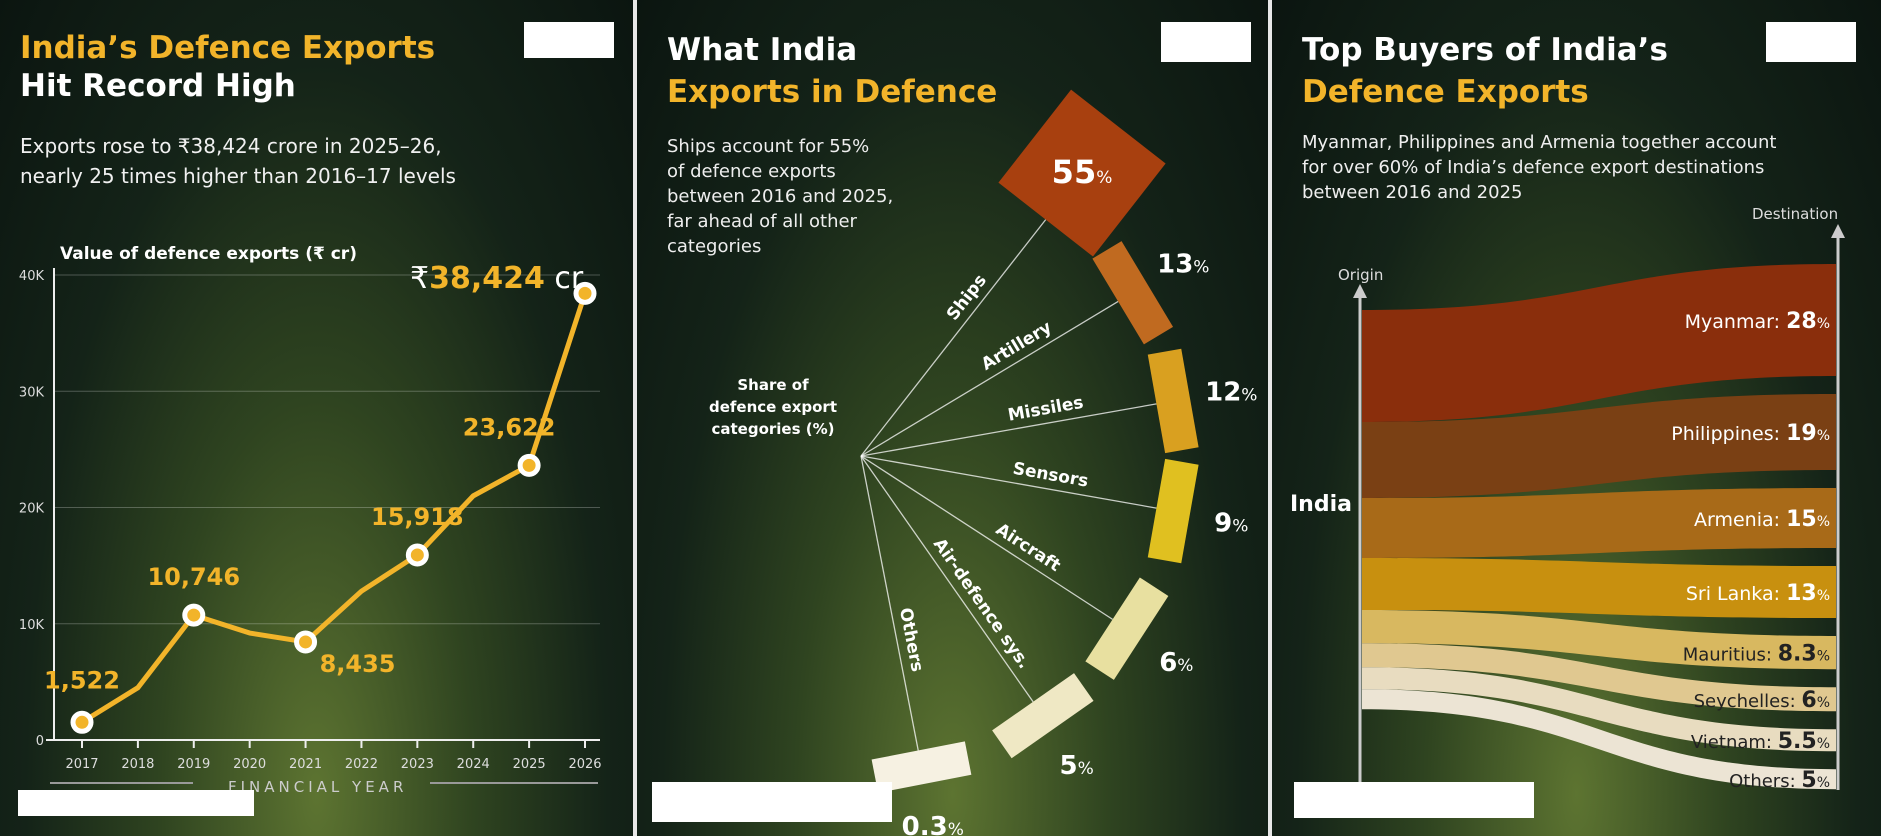 Image resolution: width=1881 pixels, height=836 pixels. Describe the element at coordinates (773, 429) in the screenshot. I see `center-label-line: categories (%)` at that location.